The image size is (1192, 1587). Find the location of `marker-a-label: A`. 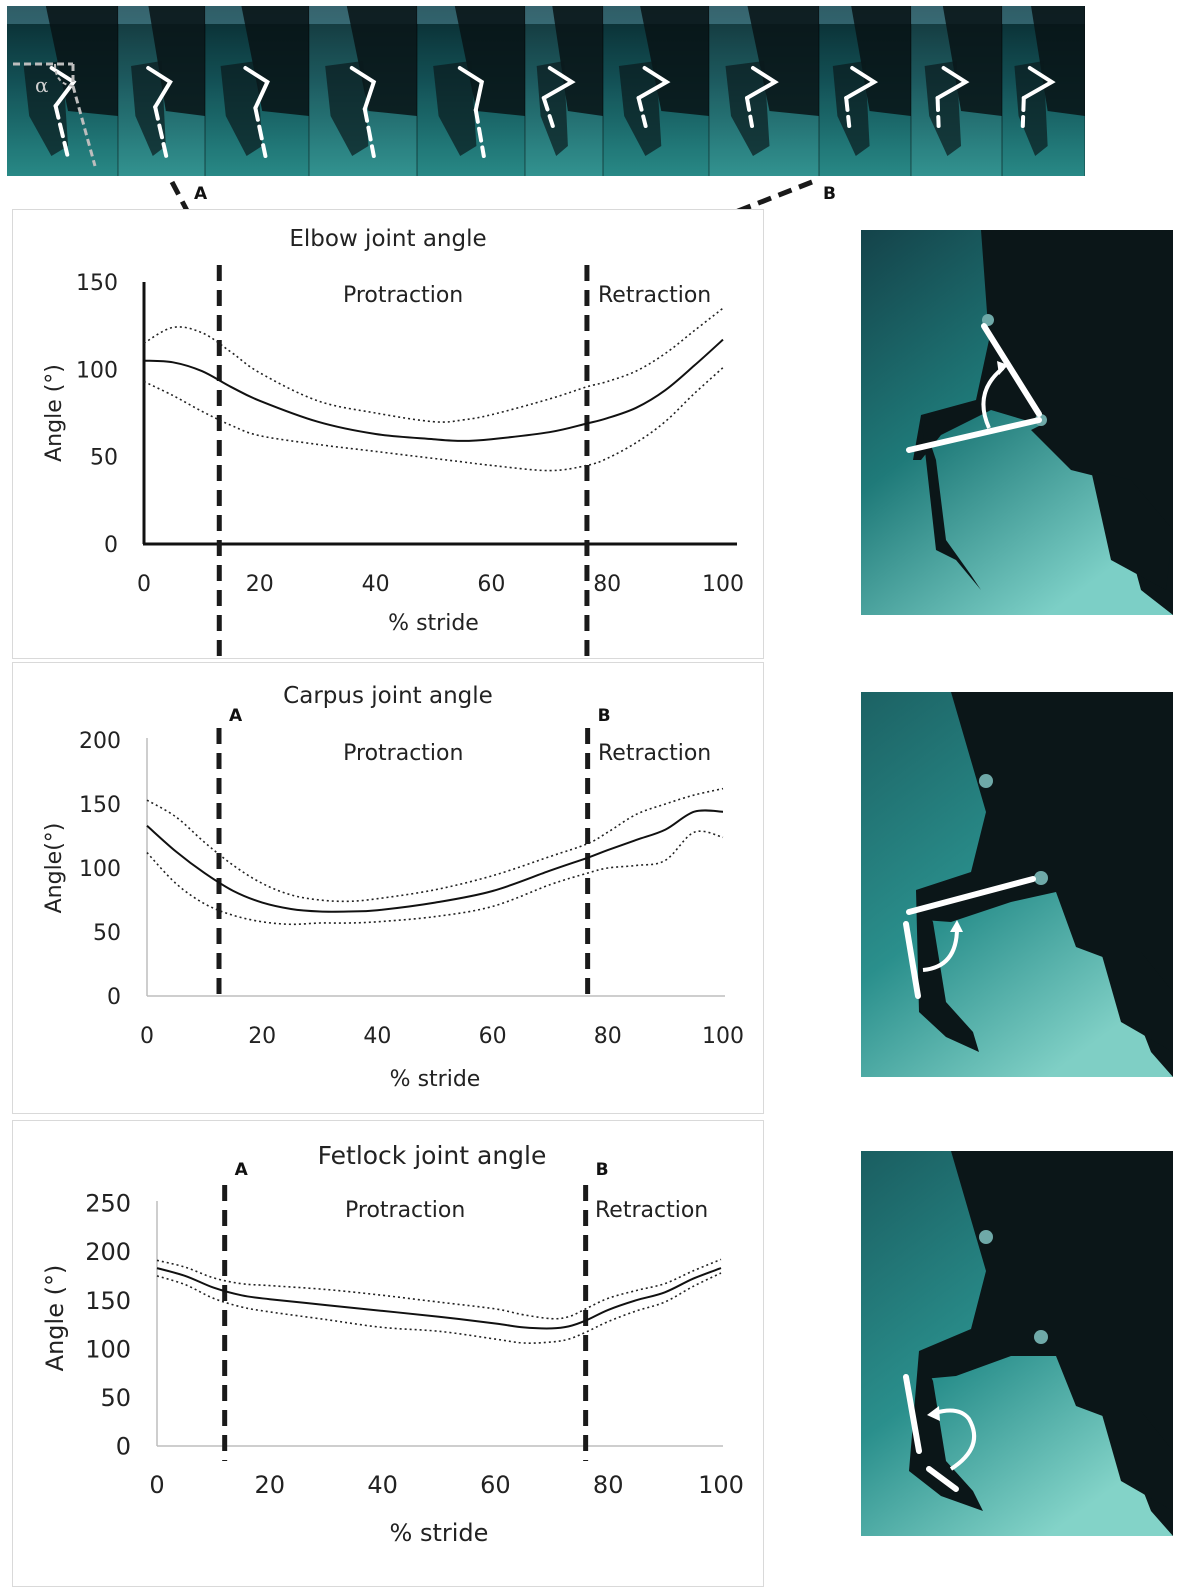

marker-a-label: A is located at coordinates (201, 194).